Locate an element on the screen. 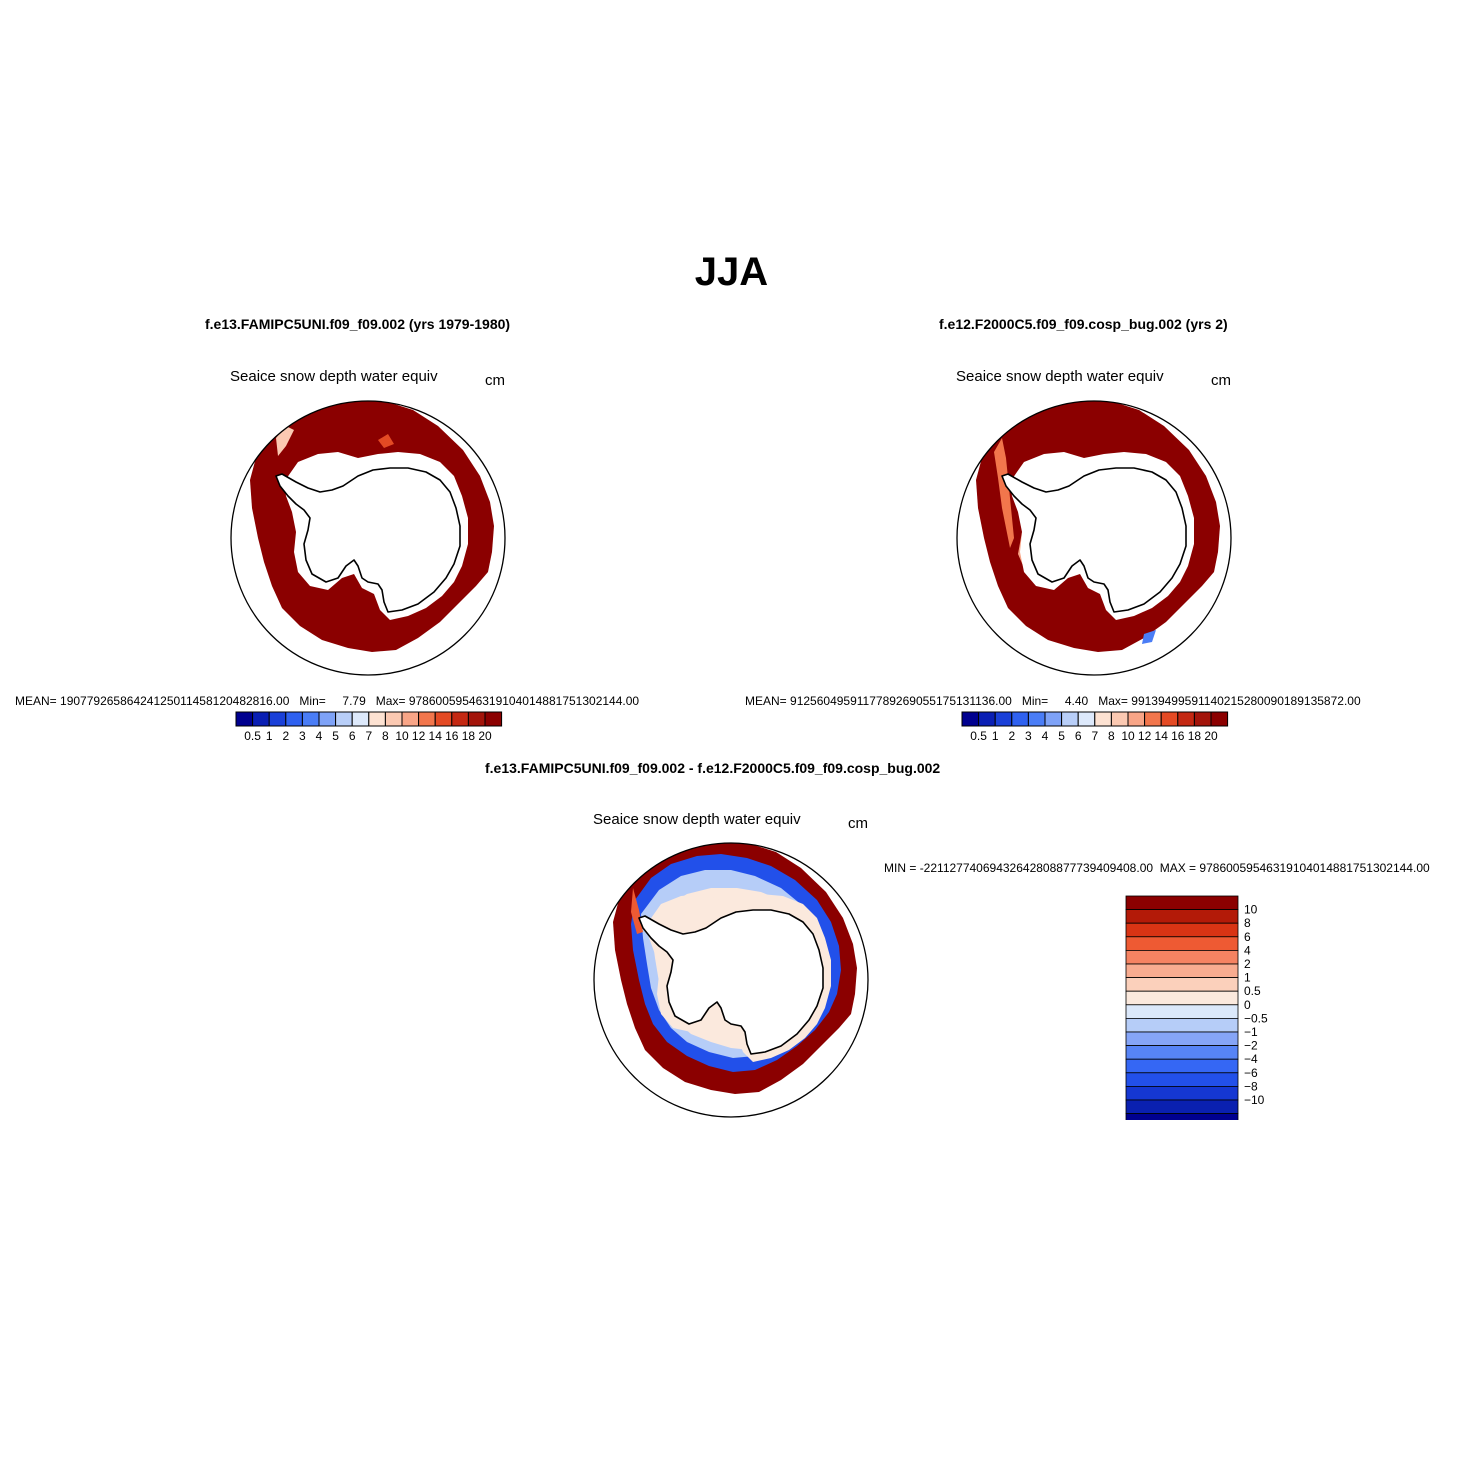 The width and height of the screenshot is (1463, 1466). colorbar-label-8: 8 is located at coordinates (1111, 736).